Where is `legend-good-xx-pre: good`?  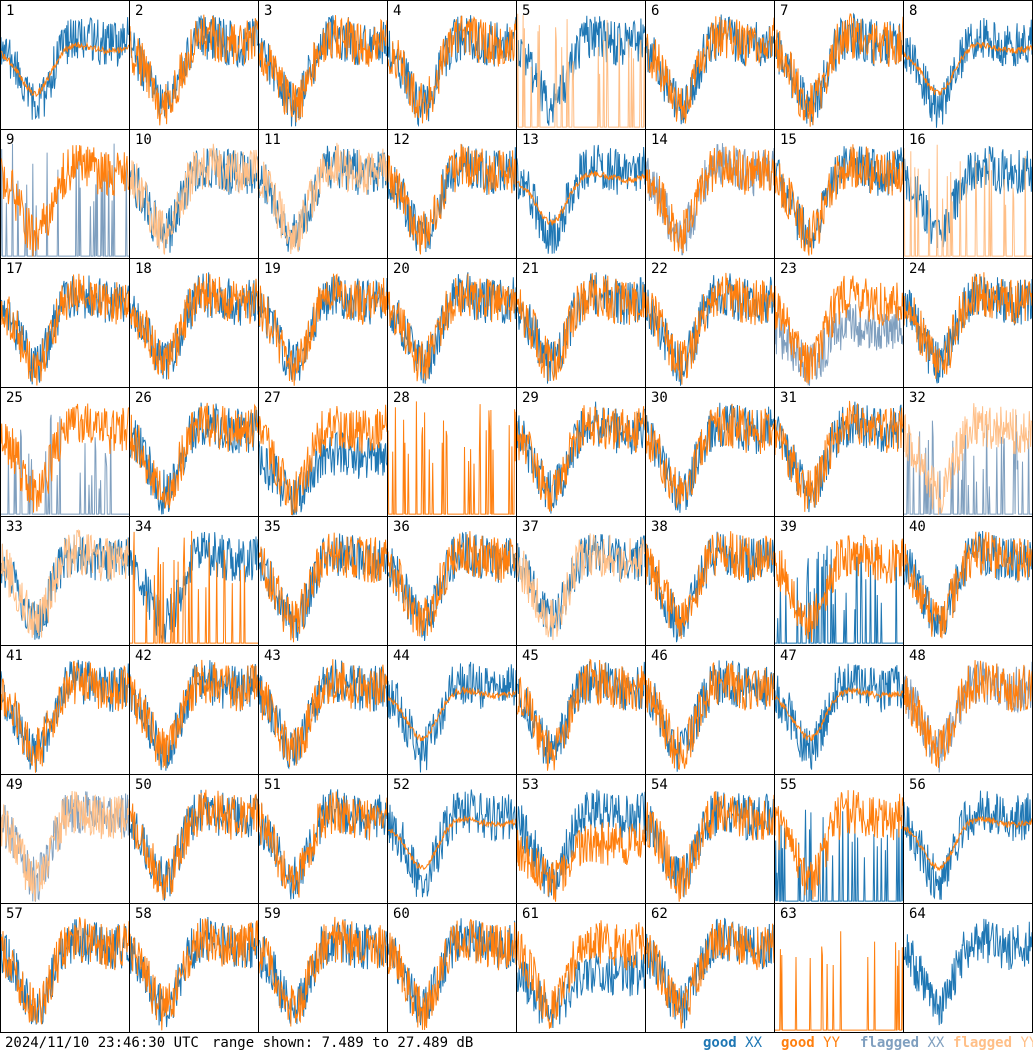
legend-good-xx-pre: good is located at coordinates (720, 1043).